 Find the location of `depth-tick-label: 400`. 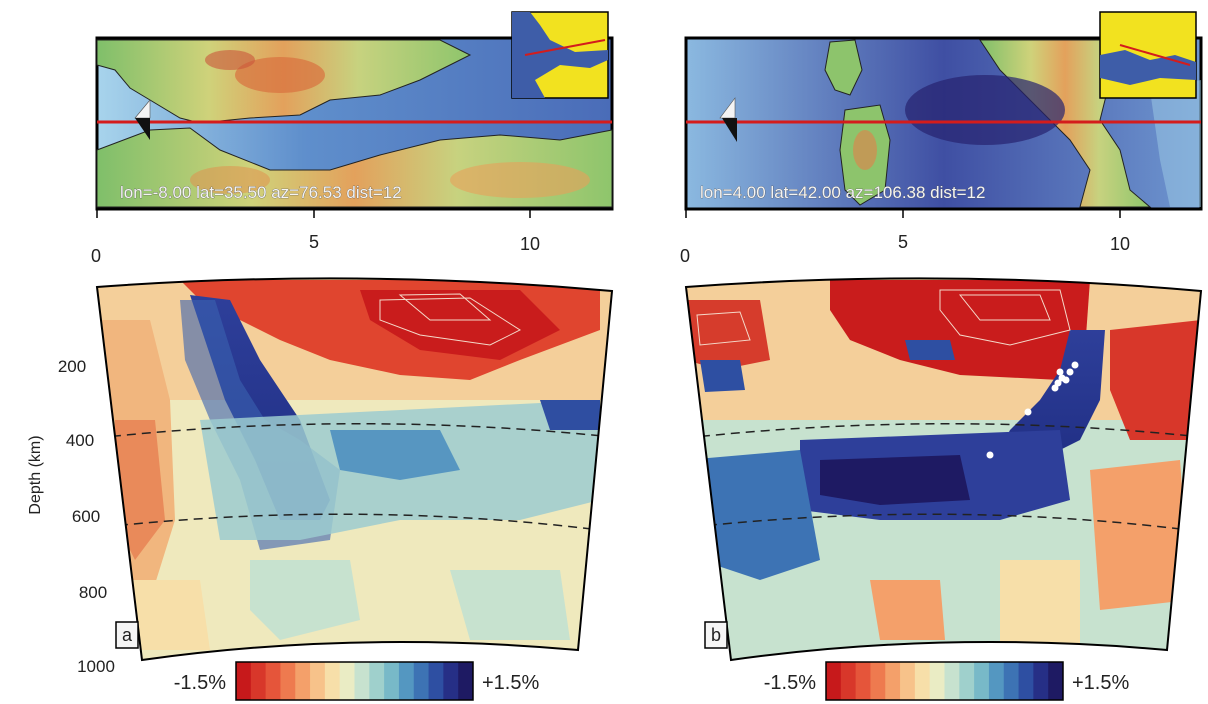

depth-tick-label: 400 is located at coordinates (80, 440).